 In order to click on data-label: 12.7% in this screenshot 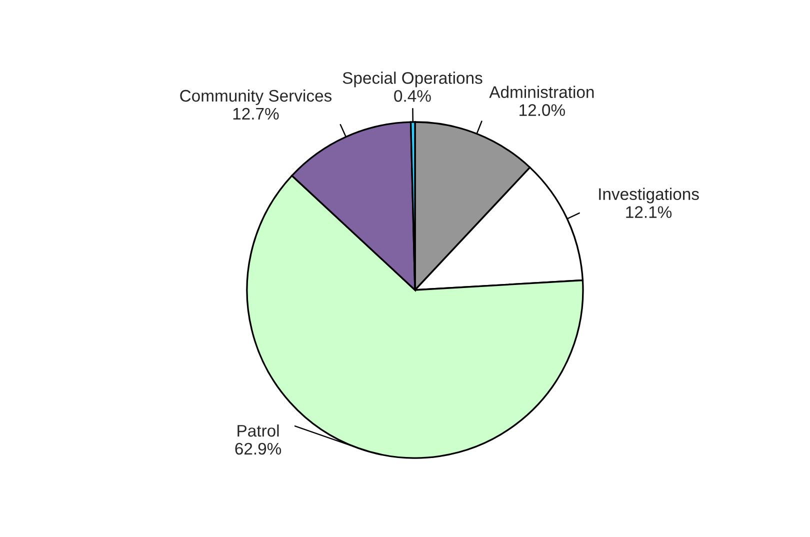, I will do `click(256, 114)`.